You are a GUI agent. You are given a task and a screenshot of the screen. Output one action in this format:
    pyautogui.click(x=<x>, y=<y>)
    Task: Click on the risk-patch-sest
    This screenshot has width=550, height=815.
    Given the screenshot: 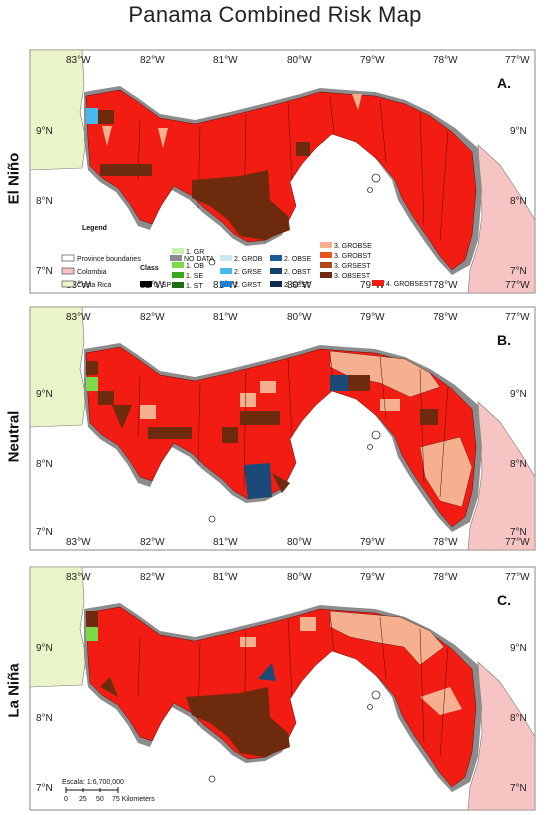 What is the action you would take?
    pyautogui.click(x=258, y=481)
    